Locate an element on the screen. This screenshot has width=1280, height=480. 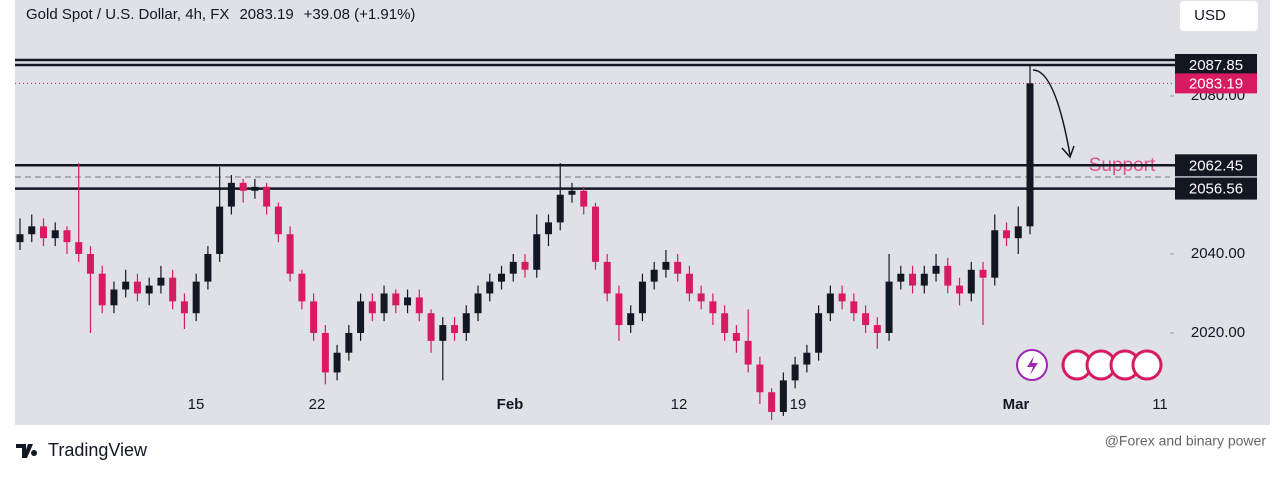
level-label: 2062.45 is located at coordinates (1216, 165).